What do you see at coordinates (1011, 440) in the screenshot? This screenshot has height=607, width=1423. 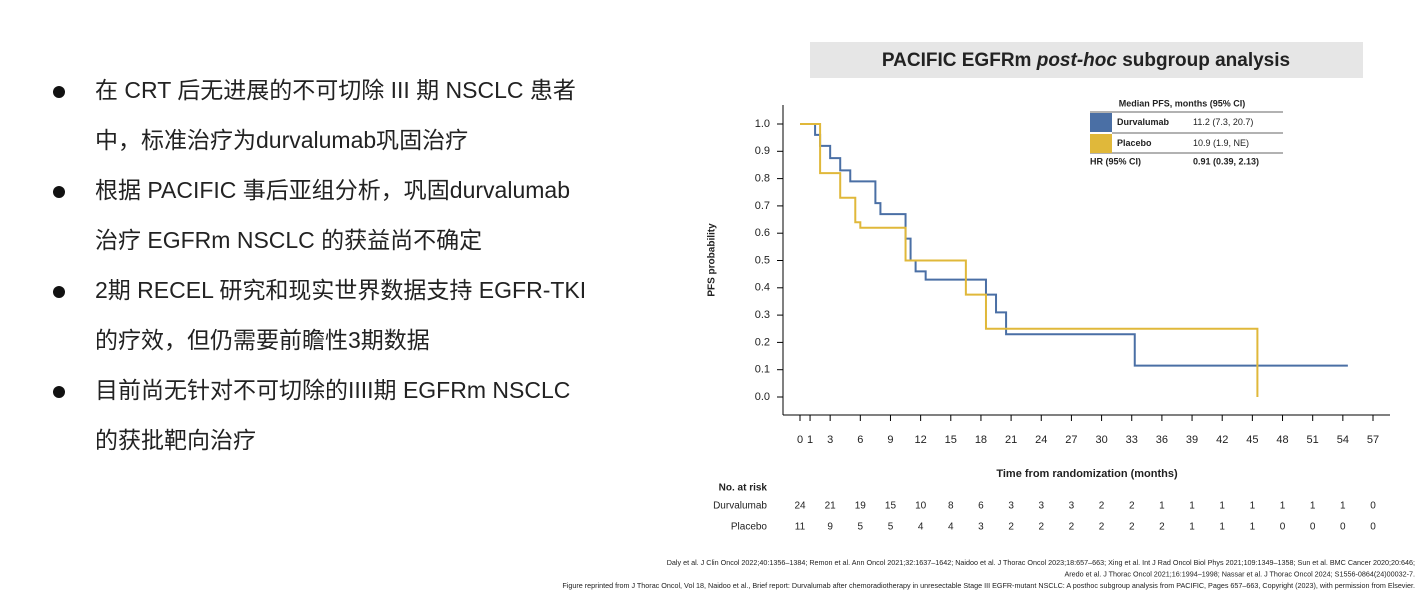 I see `x-tick-label: 21` at bounding box center [1011, 440].